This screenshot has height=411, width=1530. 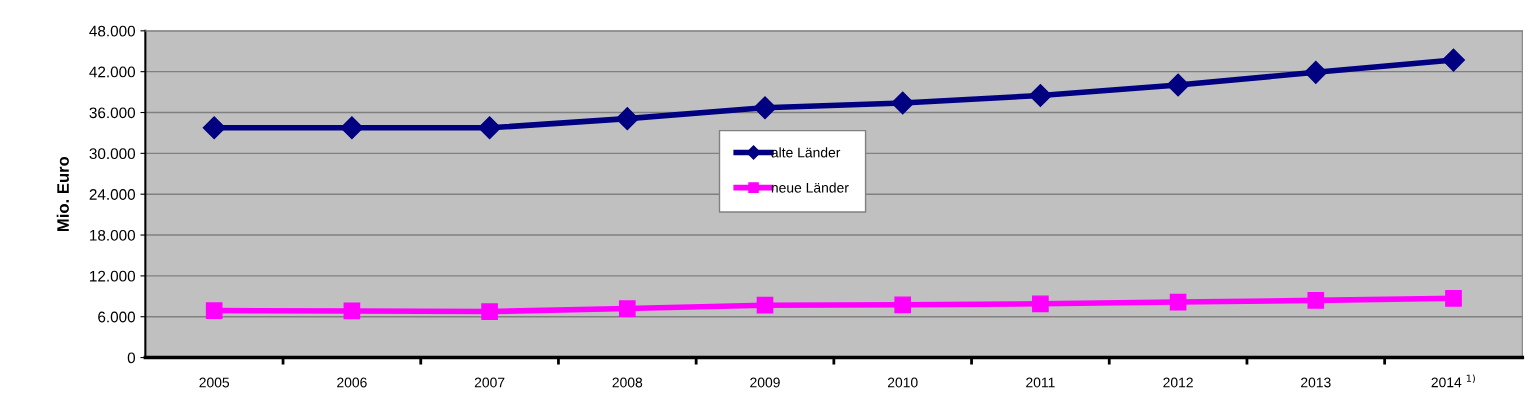 I want to click on legend-label: alte Länder, so click(x=806, y=152).